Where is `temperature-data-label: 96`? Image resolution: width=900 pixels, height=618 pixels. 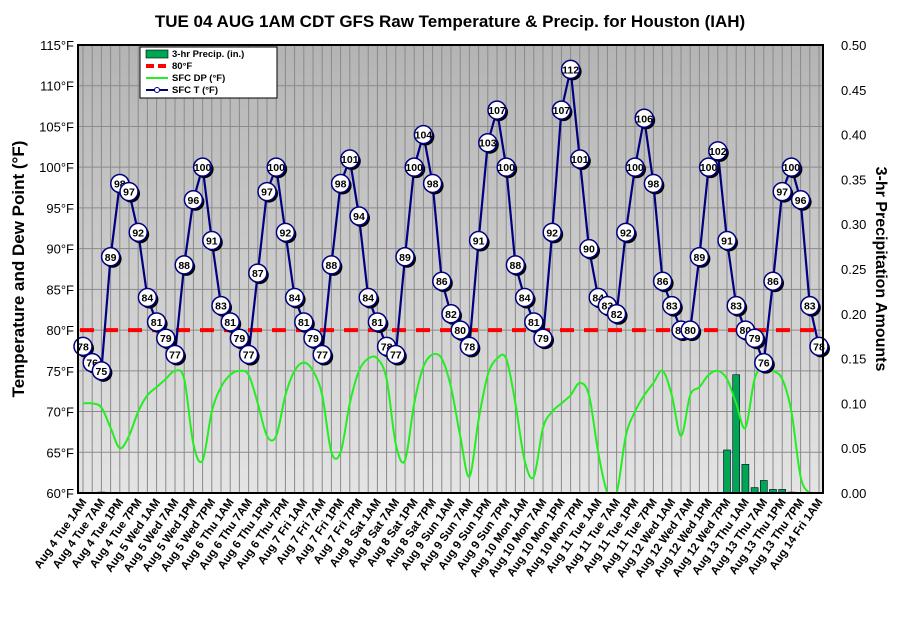
temperature-data-label: 96 is located at coordinates (801, 201).